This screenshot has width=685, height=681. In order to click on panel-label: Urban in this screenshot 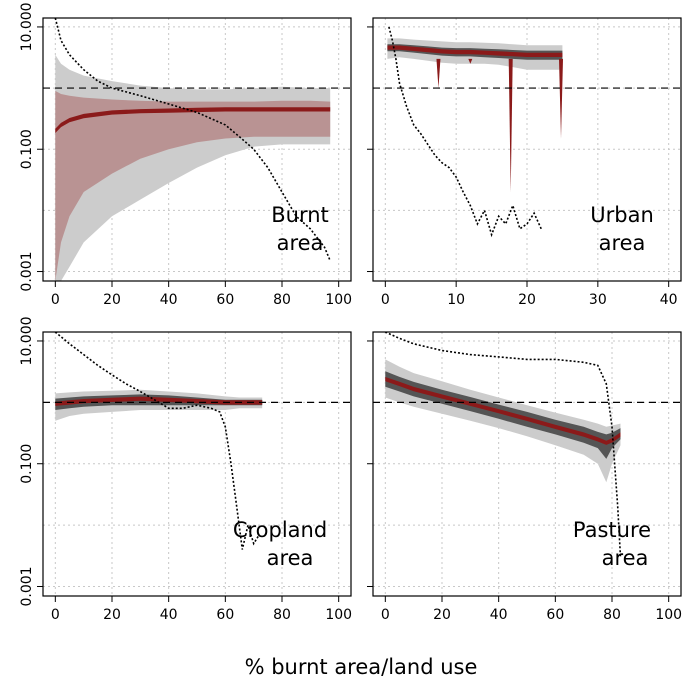, I will do `click(622, 215)`.